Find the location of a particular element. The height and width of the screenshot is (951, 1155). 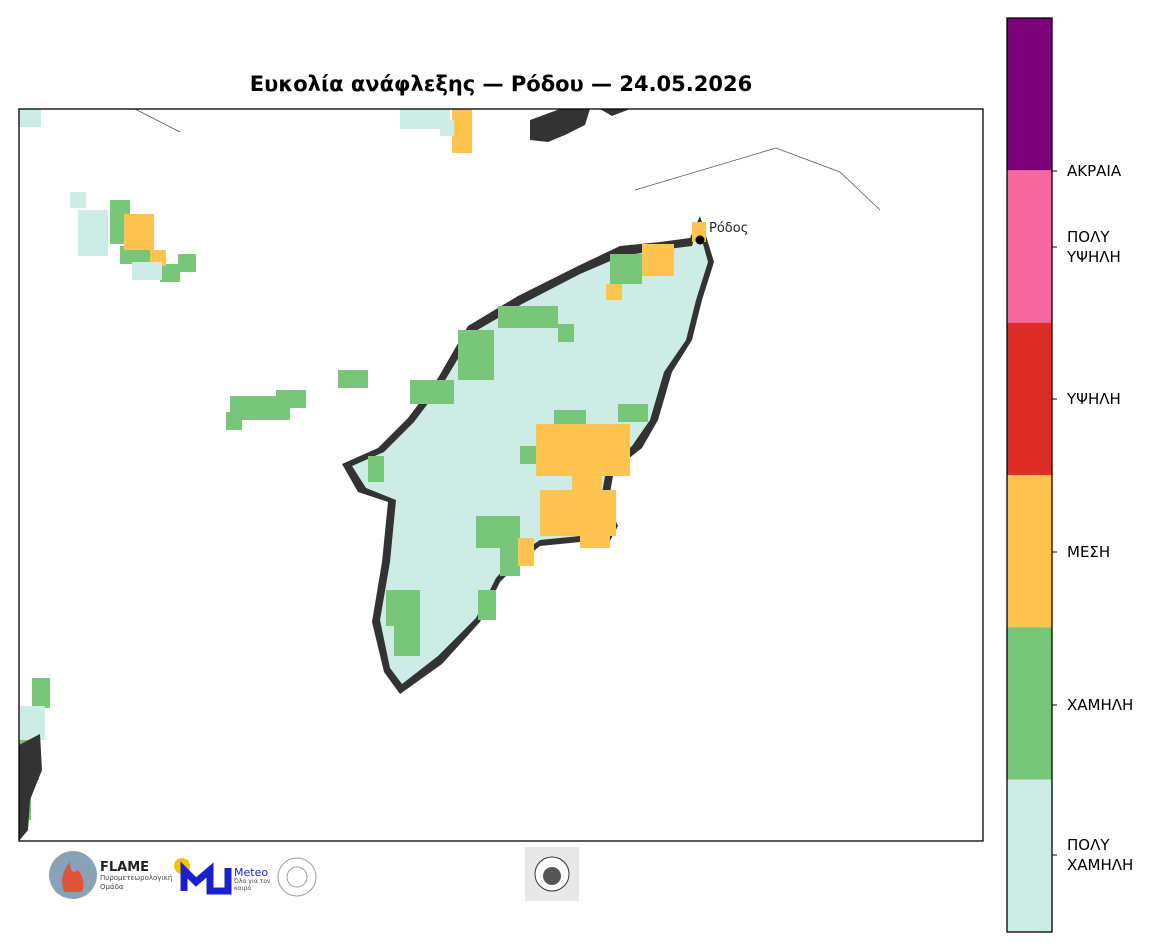

flame-sub-box: Πυρομετεωρολογική Ομάδα is located at coordinates (136, 882).